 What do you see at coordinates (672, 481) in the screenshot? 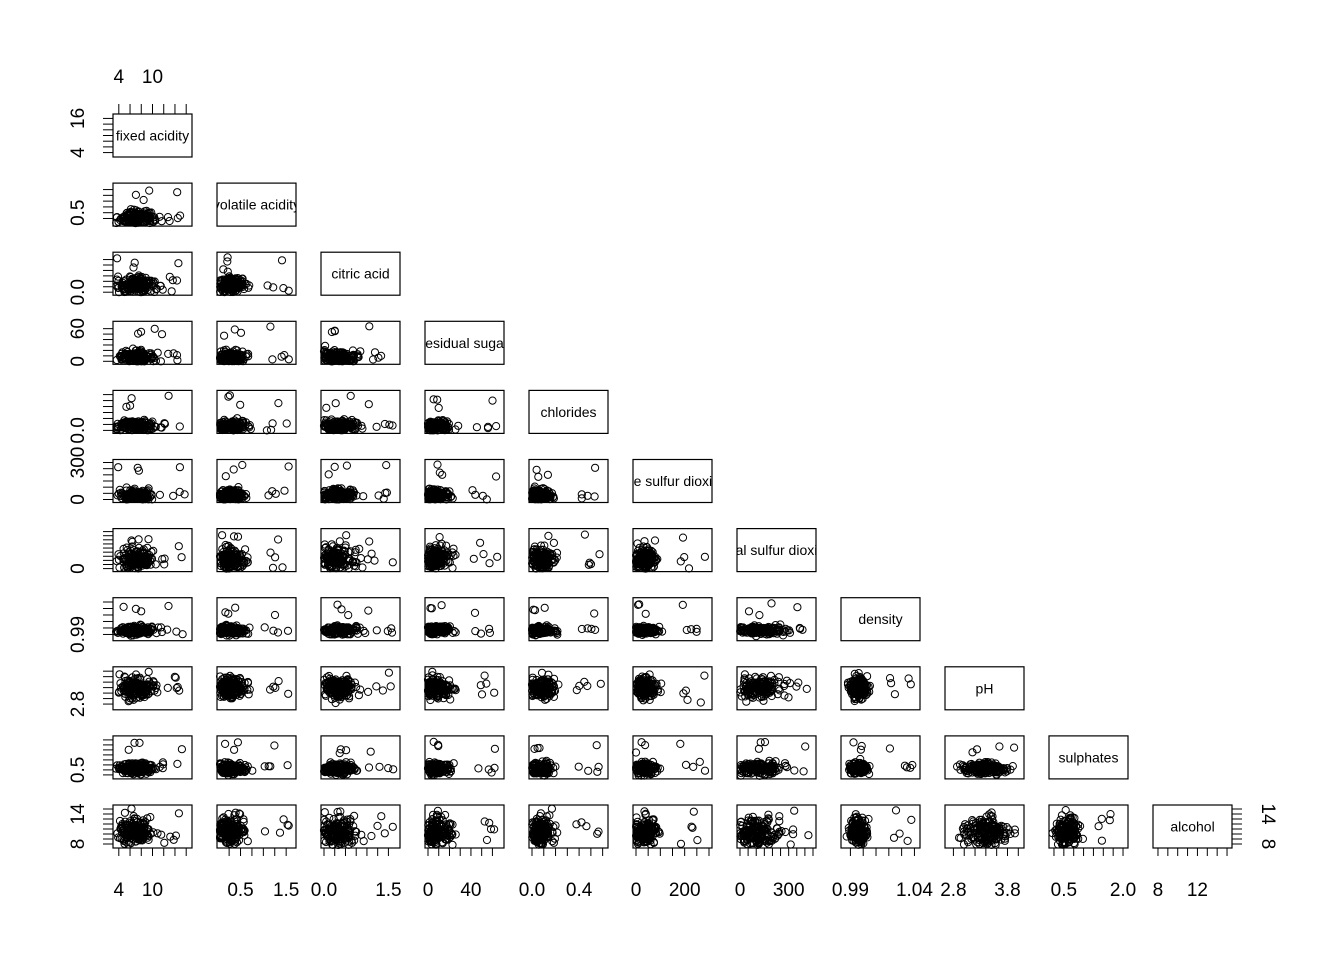
I see `diagonal-label: free sulfur dioxide` at bounding box center [672, 481].